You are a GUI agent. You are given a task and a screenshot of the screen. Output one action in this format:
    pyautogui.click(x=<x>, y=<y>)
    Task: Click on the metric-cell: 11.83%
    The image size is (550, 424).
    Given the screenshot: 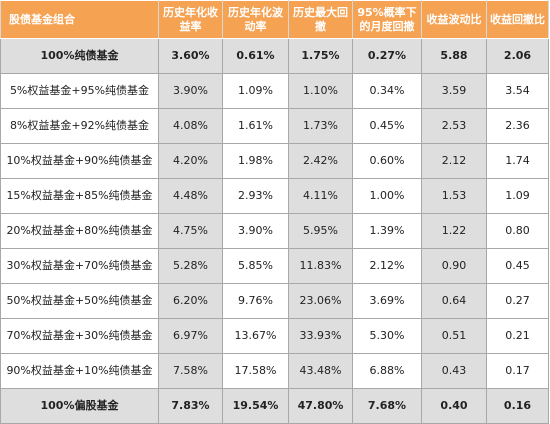 What is the action you would take?
    pyautogui.click(x=320, y=266)
    